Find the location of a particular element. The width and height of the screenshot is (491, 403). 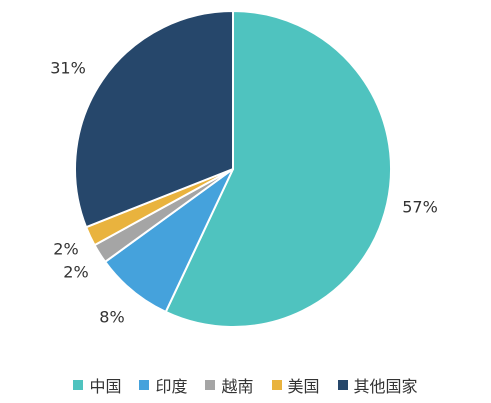

legend-label: 其他国家 is located at coordinates (385, 386).